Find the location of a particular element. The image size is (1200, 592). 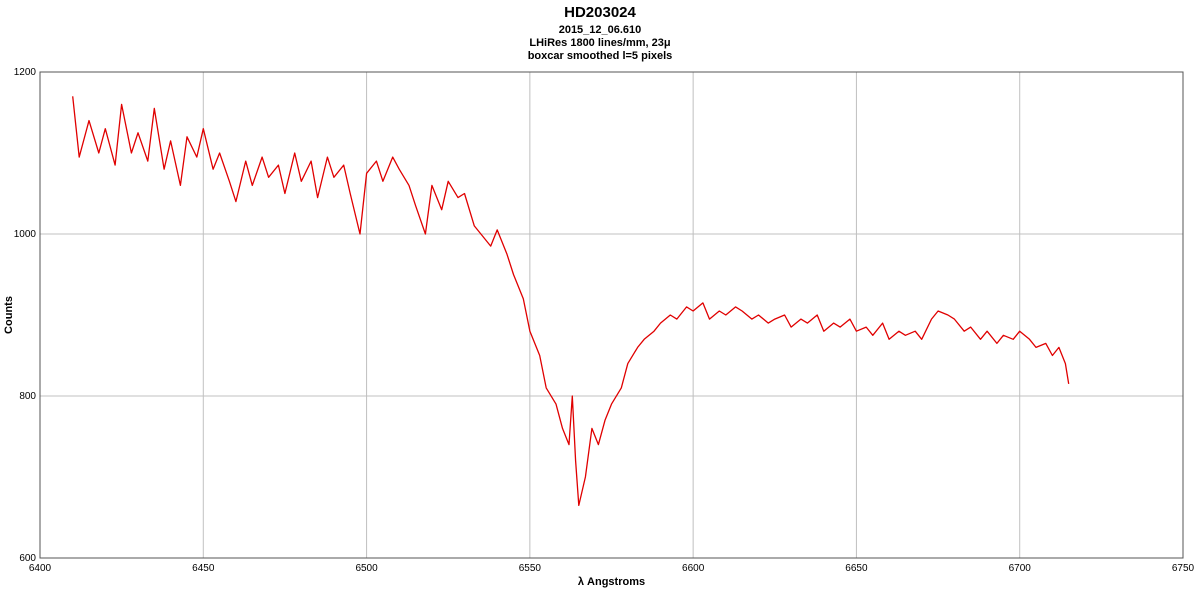

x-tick-label: 6600 is located at coordinates (693, 568).